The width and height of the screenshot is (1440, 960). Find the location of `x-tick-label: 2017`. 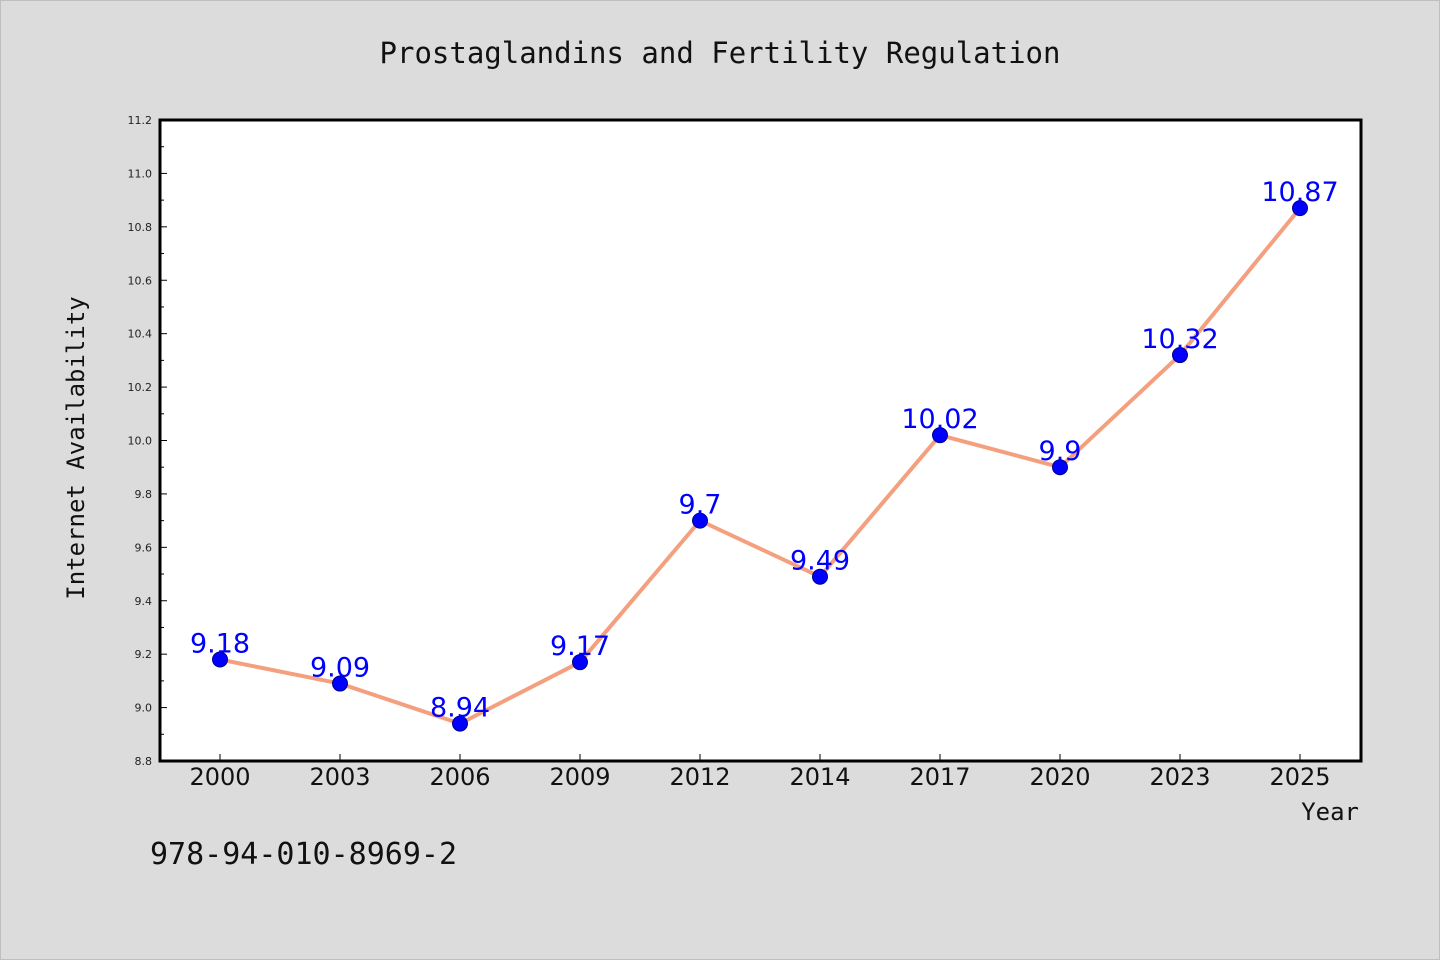

x-tick-label: 2017 is located at coordinates (939, 777).